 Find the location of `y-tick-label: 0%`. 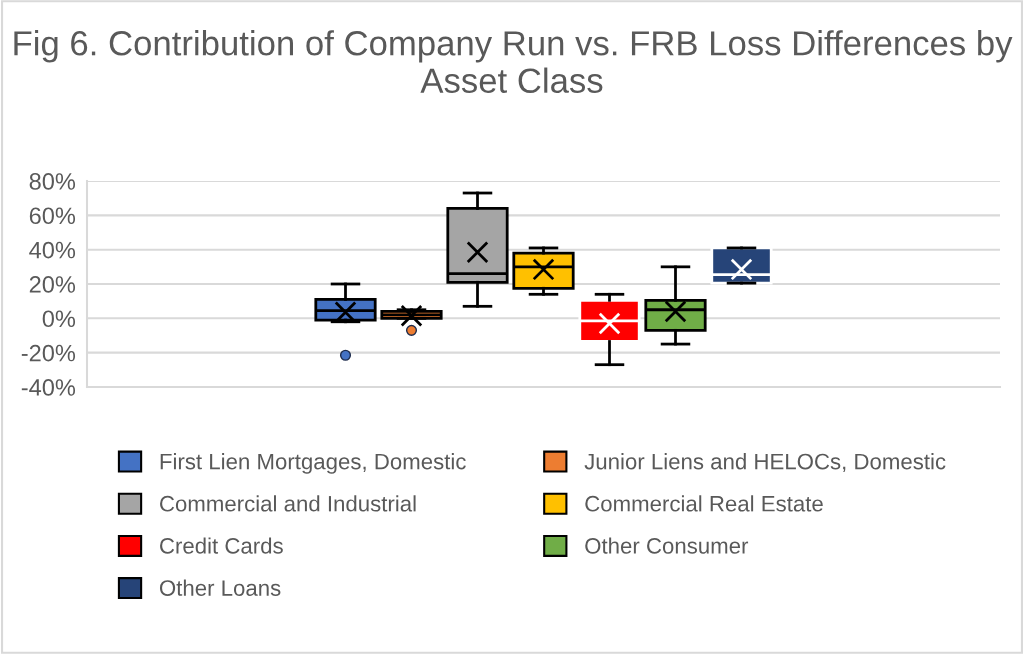

y-tick-label: 0% is located at coordinates (59, 319).